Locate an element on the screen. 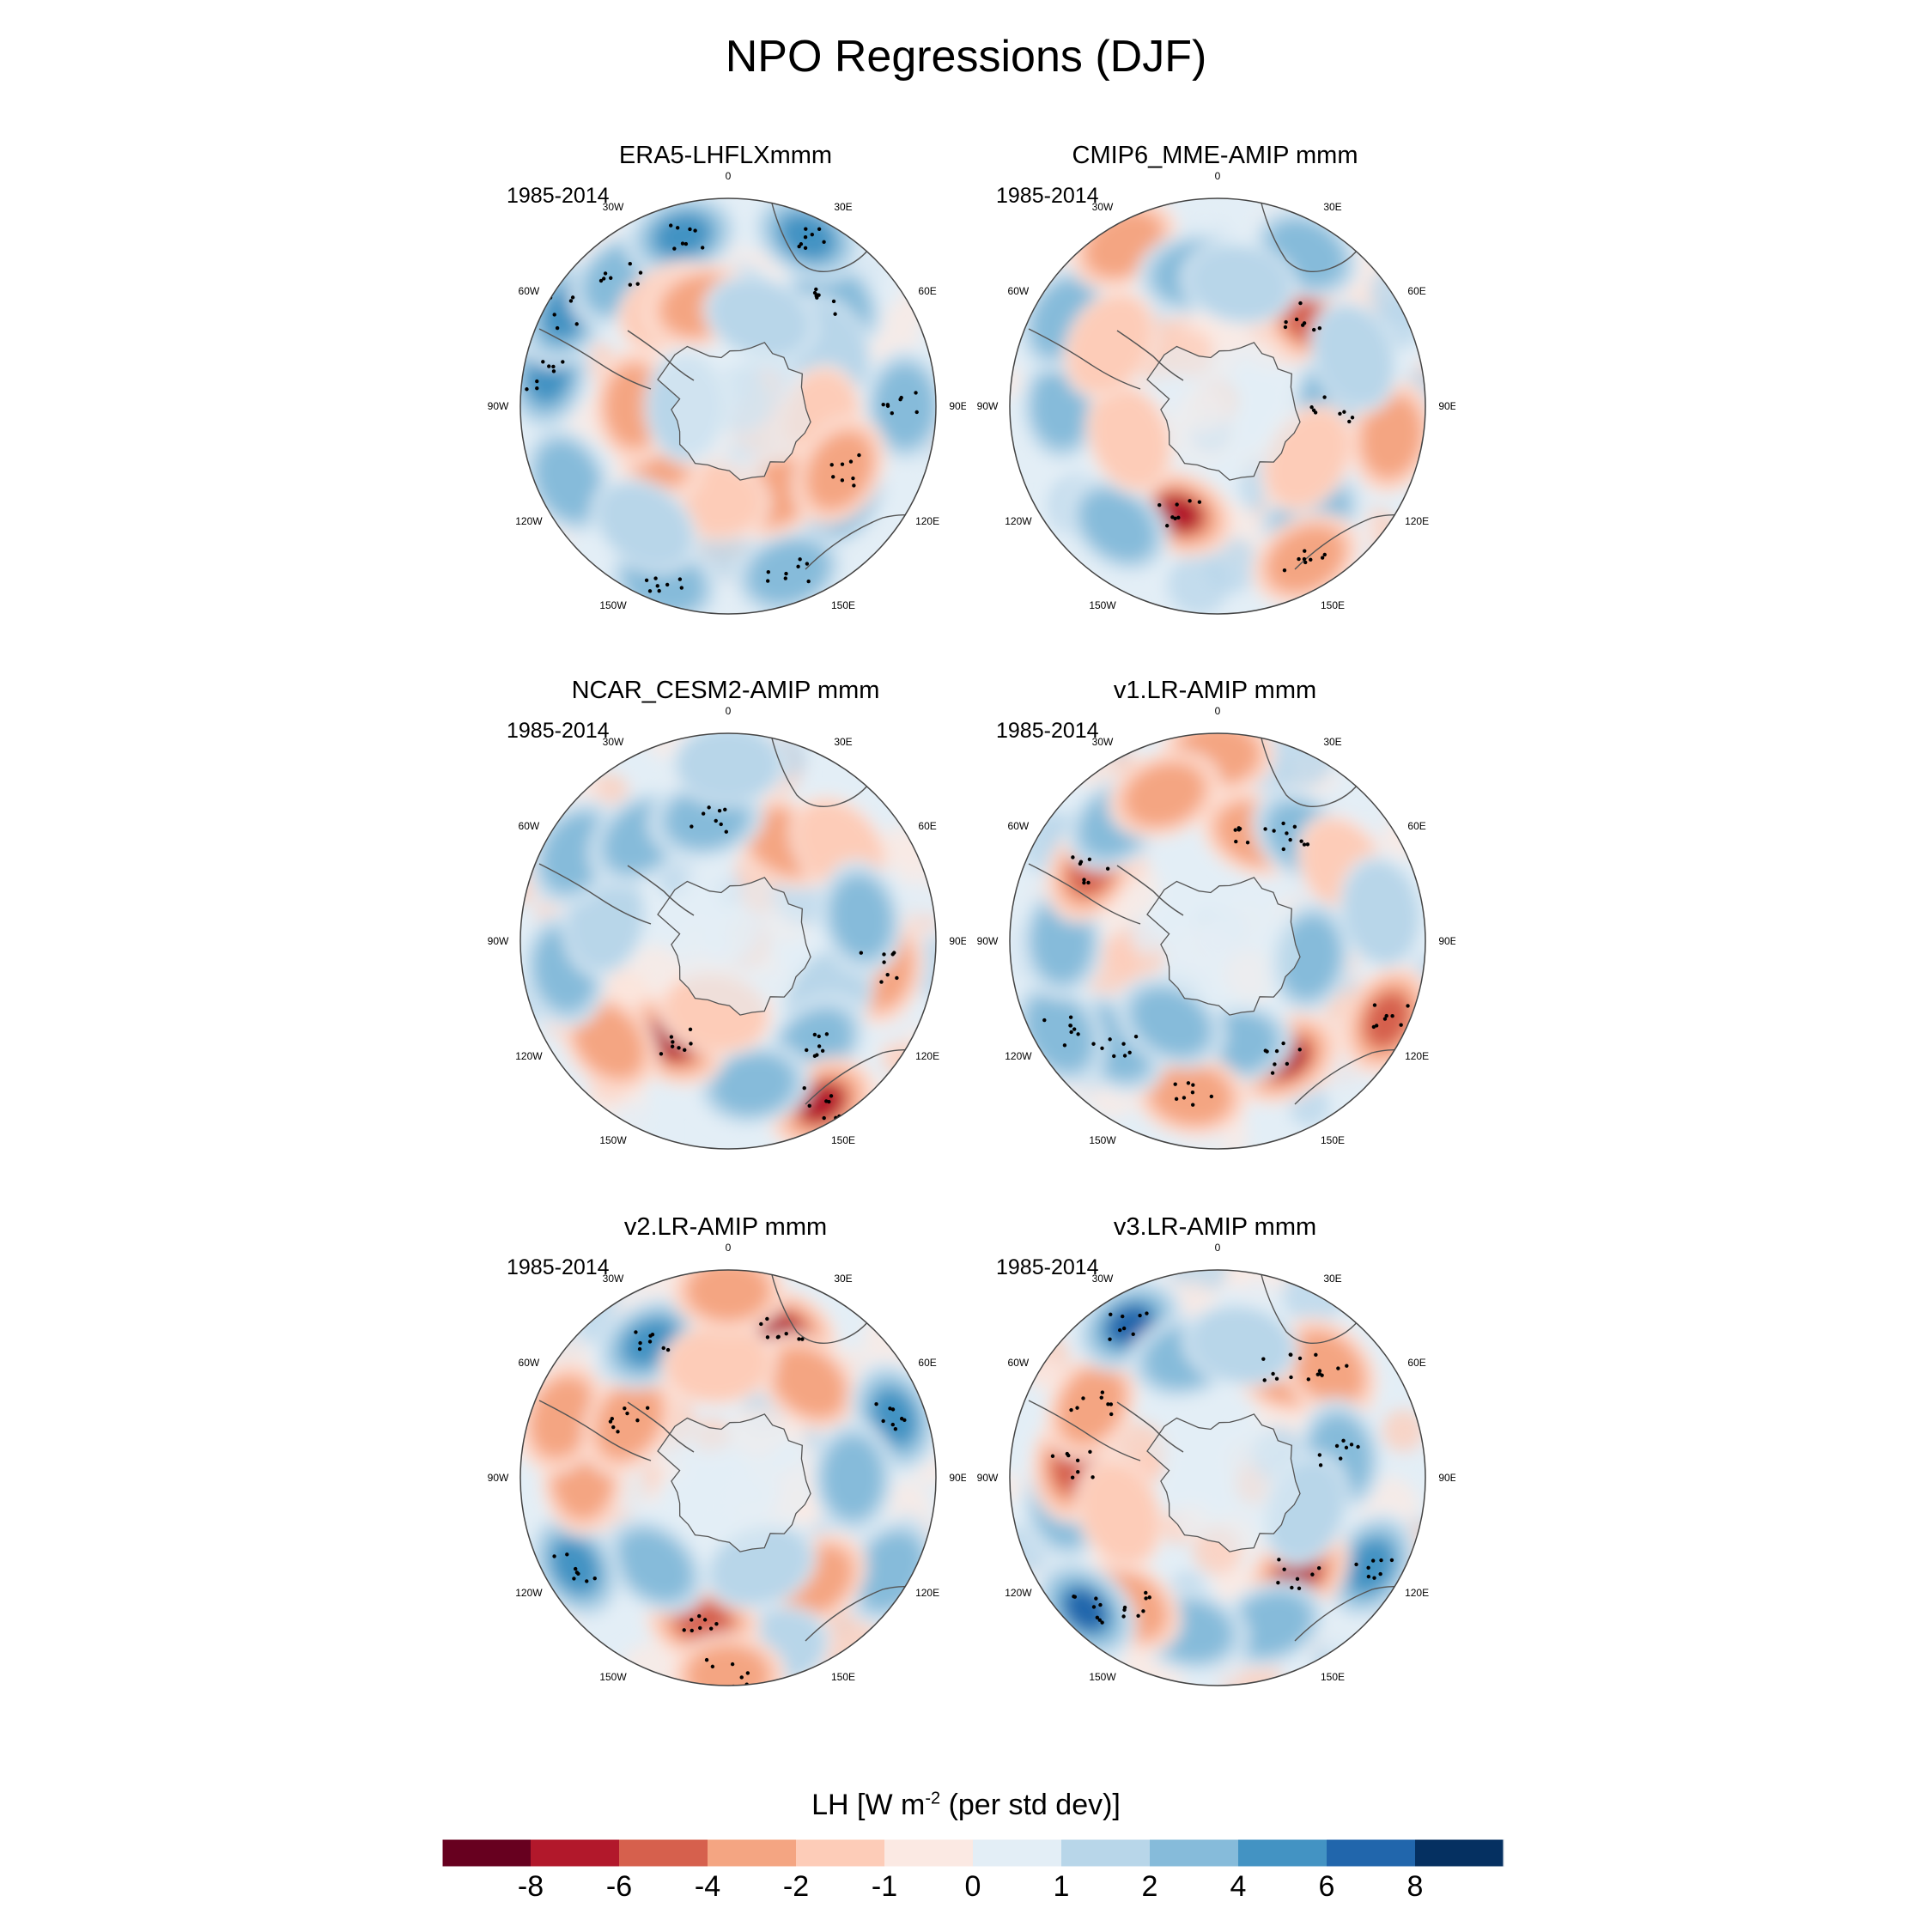 This screenshot has height=1932, width=1932. longitude-label: 90E is located at coordinates (958, 1478).